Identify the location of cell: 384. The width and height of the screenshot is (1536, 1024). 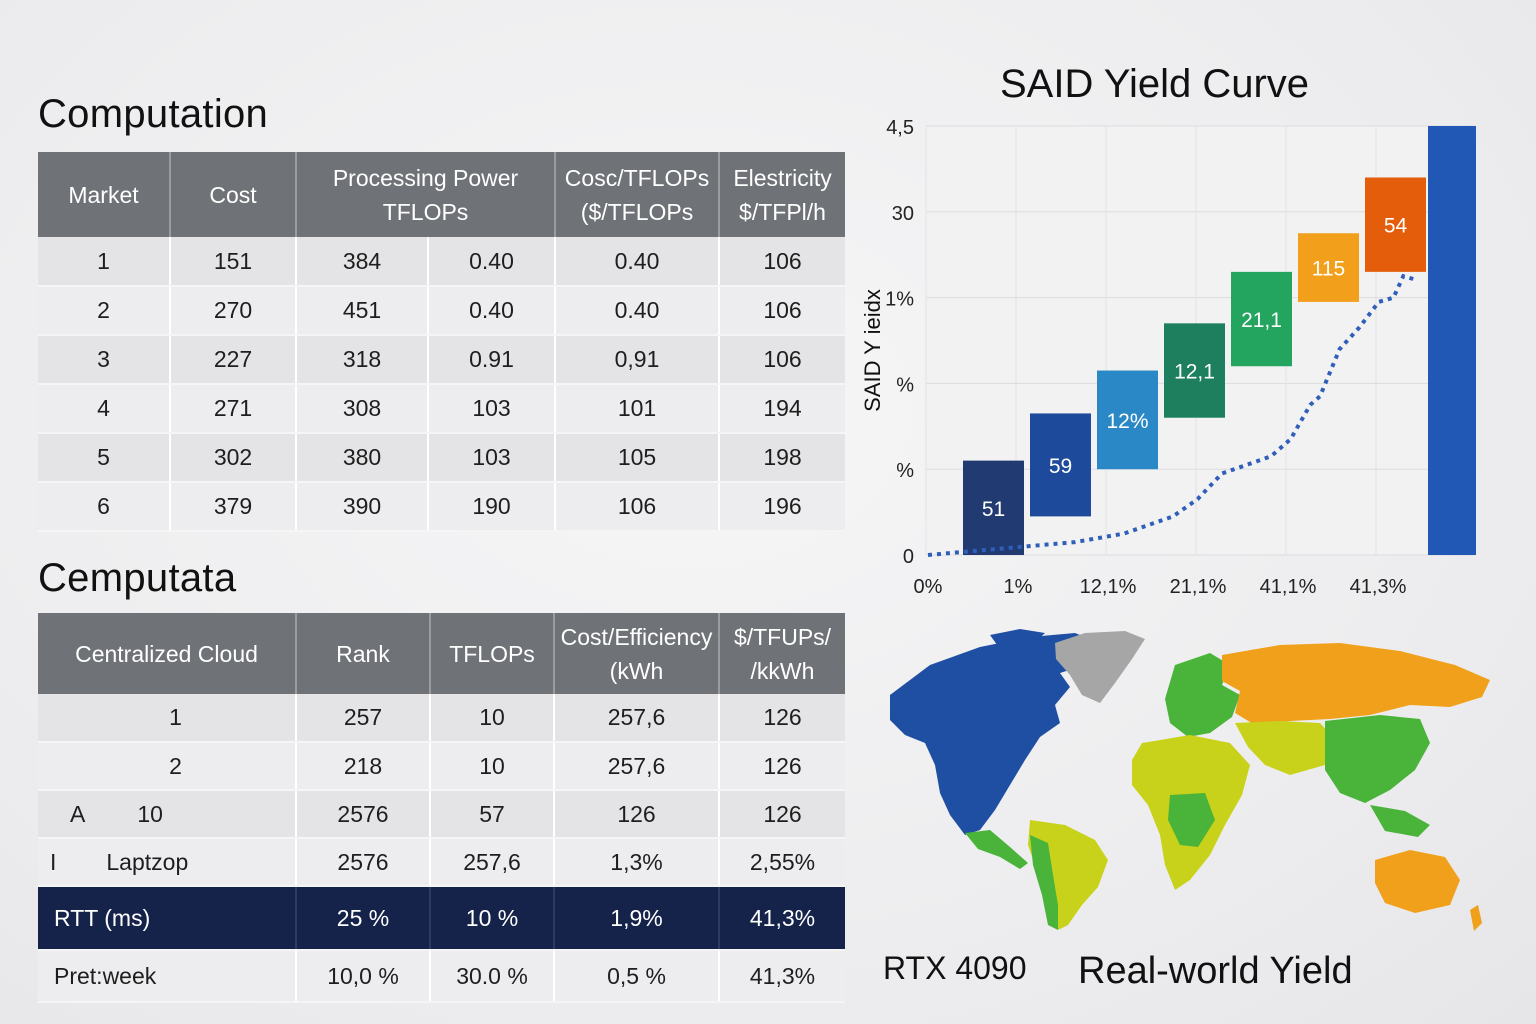
(361, 262).